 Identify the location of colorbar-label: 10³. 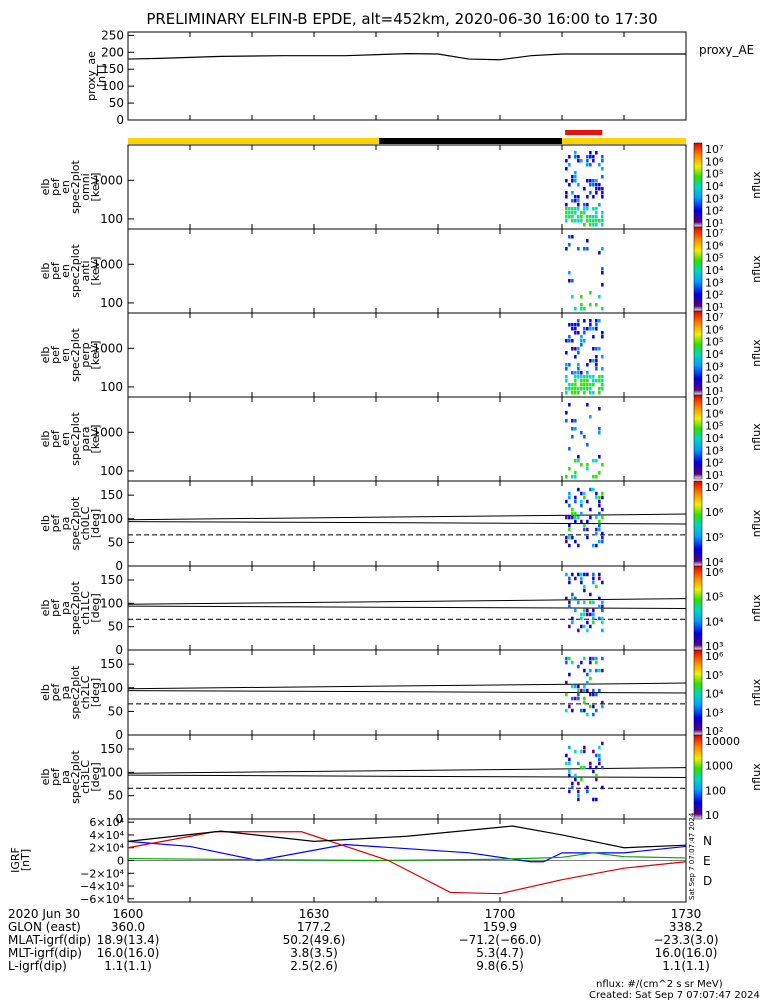
(714, 712).